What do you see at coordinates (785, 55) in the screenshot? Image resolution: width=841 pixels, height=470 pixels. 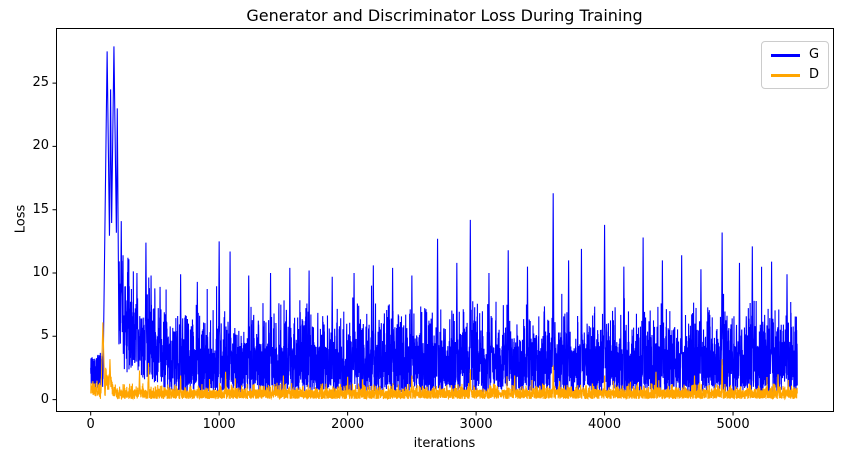 I see `g-line-swatch` at bounding box center [785, 55].